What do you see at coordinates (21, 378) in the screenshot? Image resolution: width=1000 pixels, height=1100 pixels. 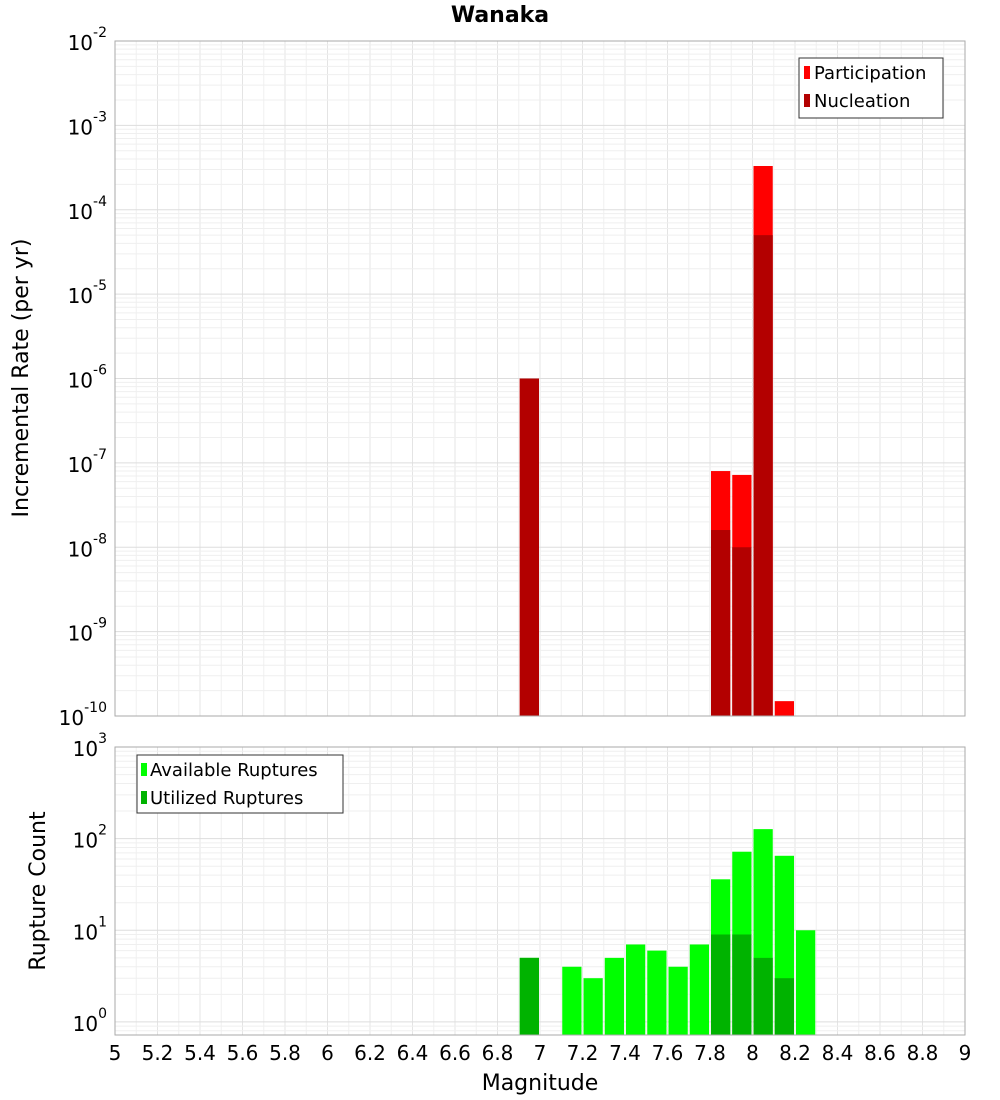 I see `top-y-axis-title: Incremental Rate (per yr)` at bounding box center [21, 378].